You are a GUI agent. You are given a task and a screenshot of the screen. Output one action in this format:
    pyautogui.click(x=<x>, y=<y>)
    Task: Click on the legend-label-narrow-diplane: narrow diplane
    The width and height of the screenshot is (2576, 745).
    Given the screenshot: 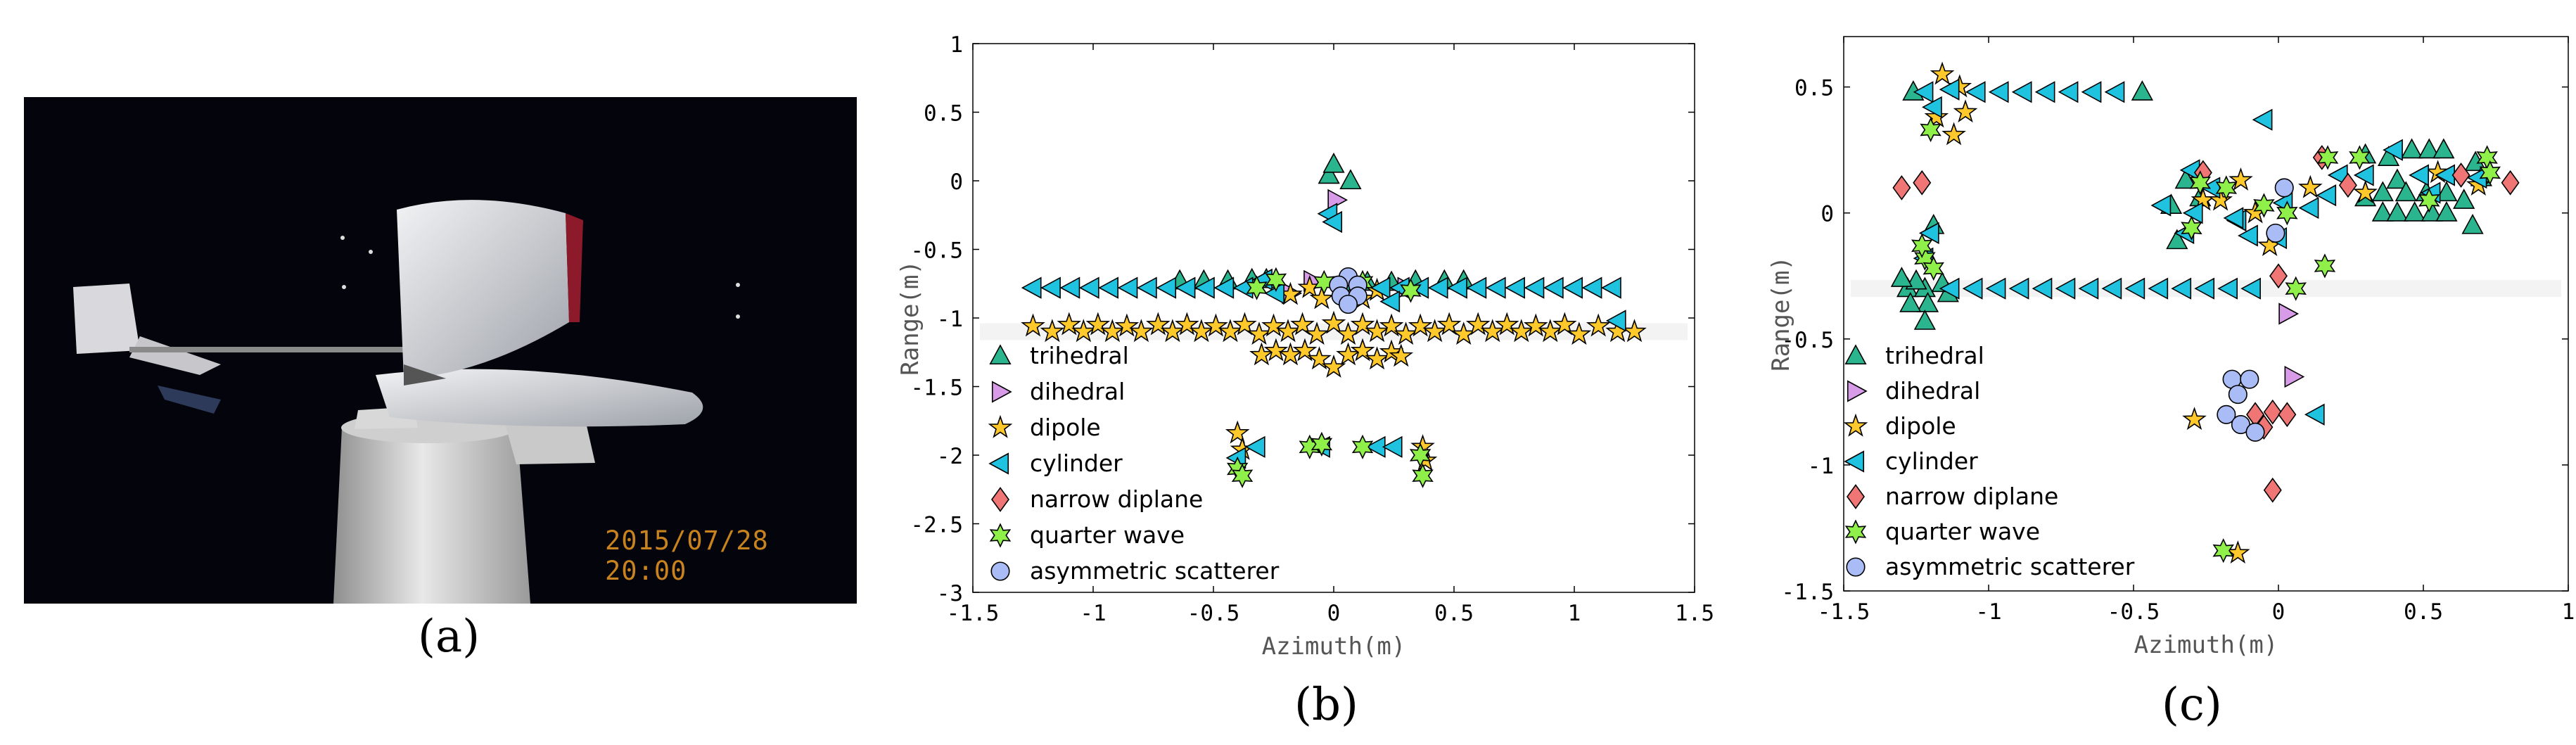 What is the action you would take?
    pyautogui.click(x=1116, y=499)
    